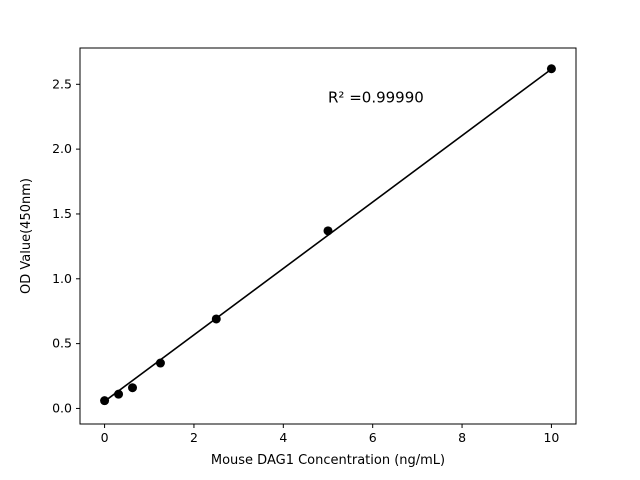  I want to click on x-tick-label: 8, so click(462, 437).